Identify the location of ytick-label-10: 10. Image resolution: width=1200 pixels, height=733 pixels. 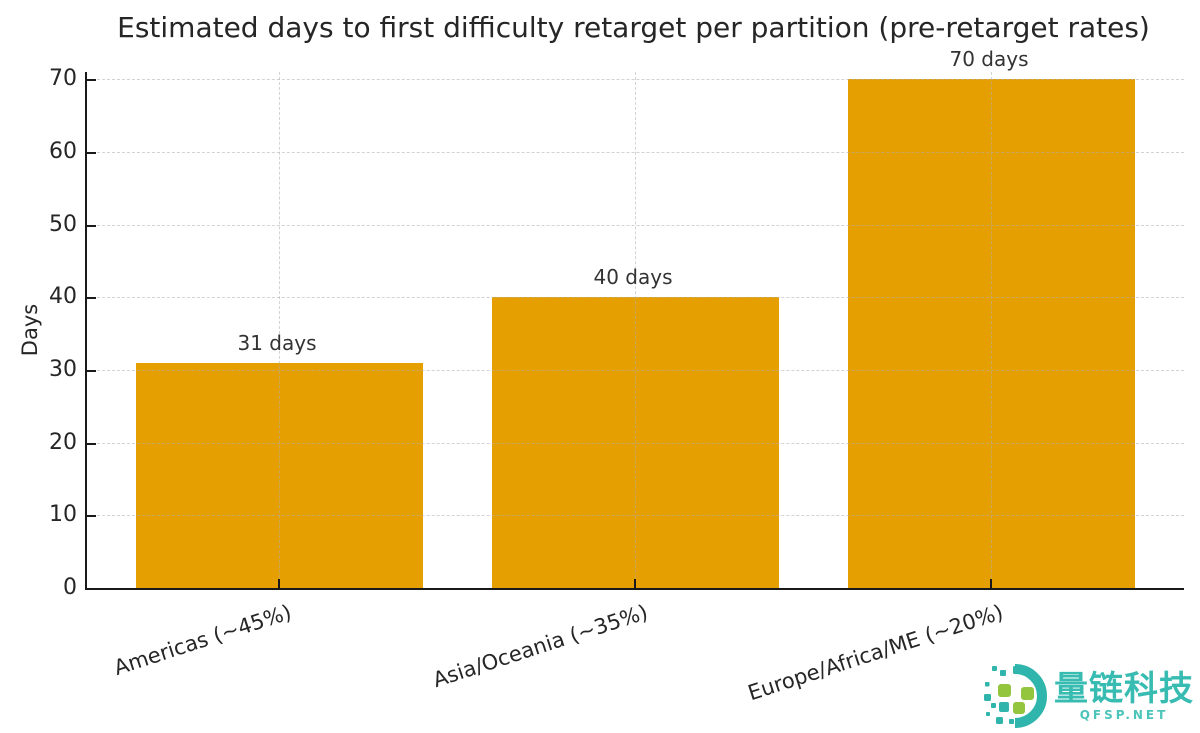
(63, 515).